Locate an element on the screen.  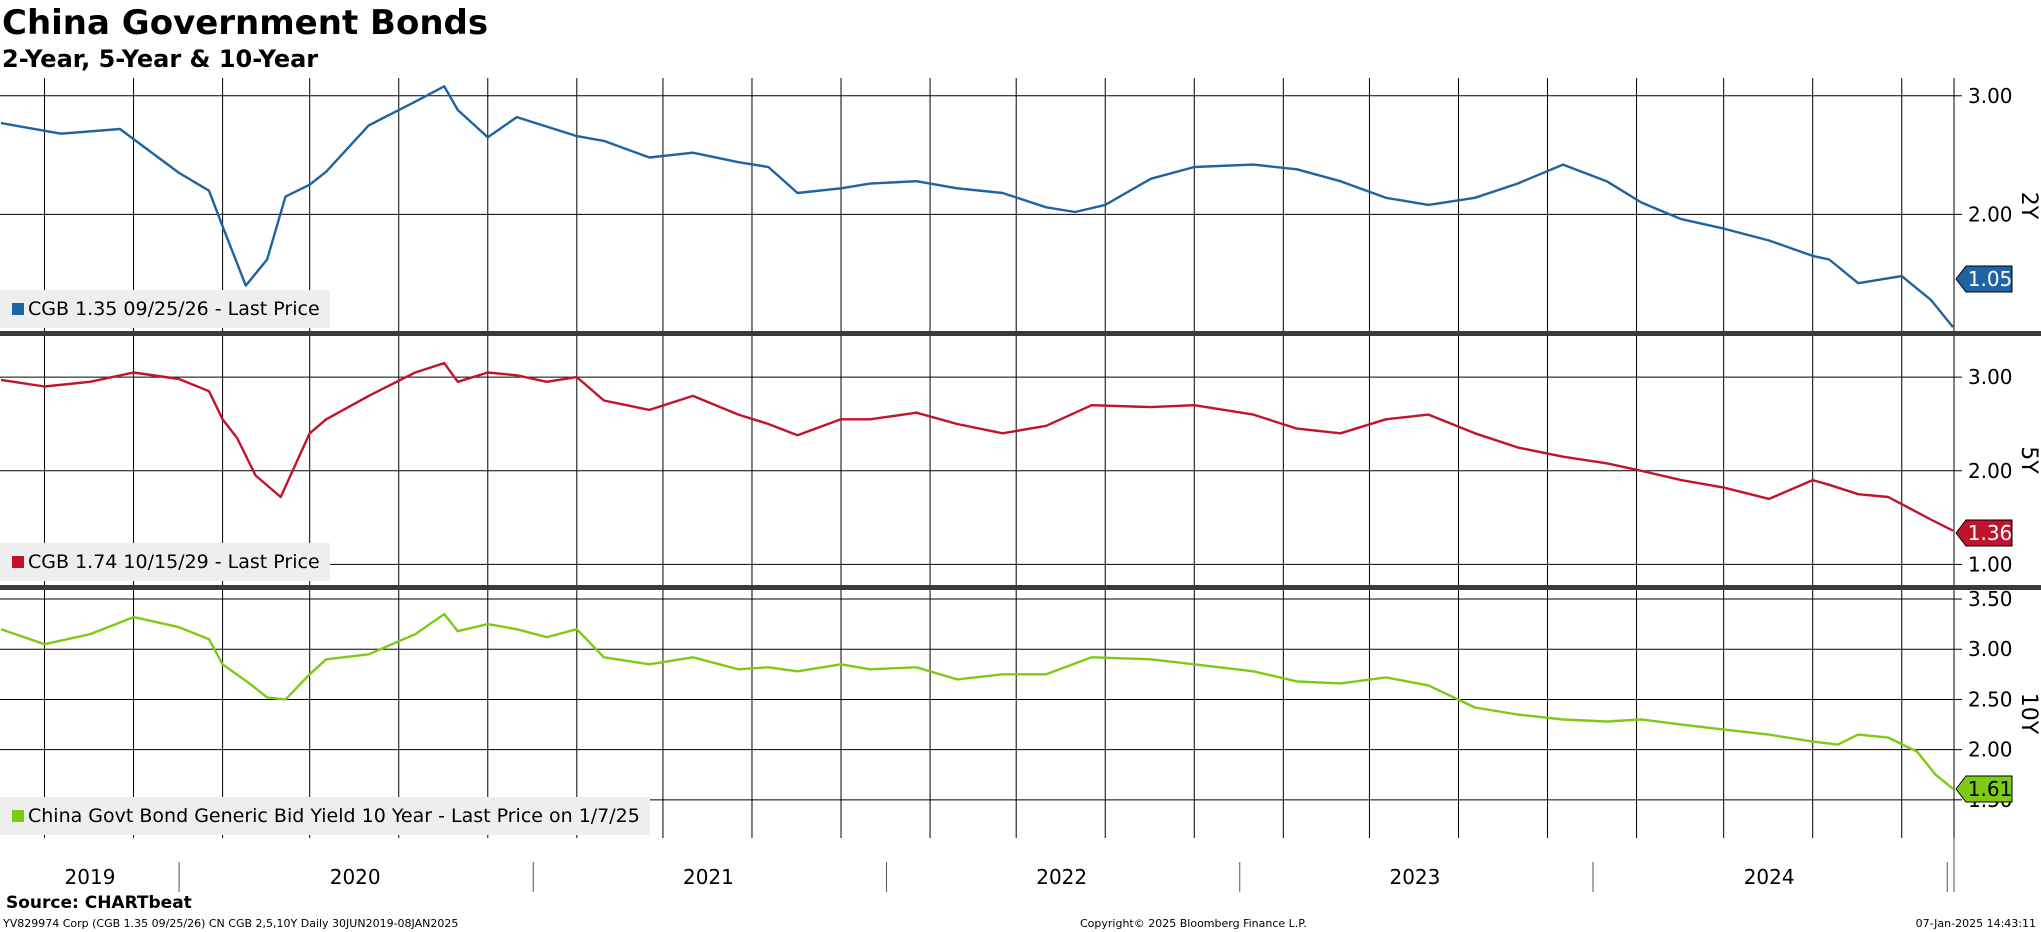
last-value-label: 1.36 is located at coordinates (1990, 533).